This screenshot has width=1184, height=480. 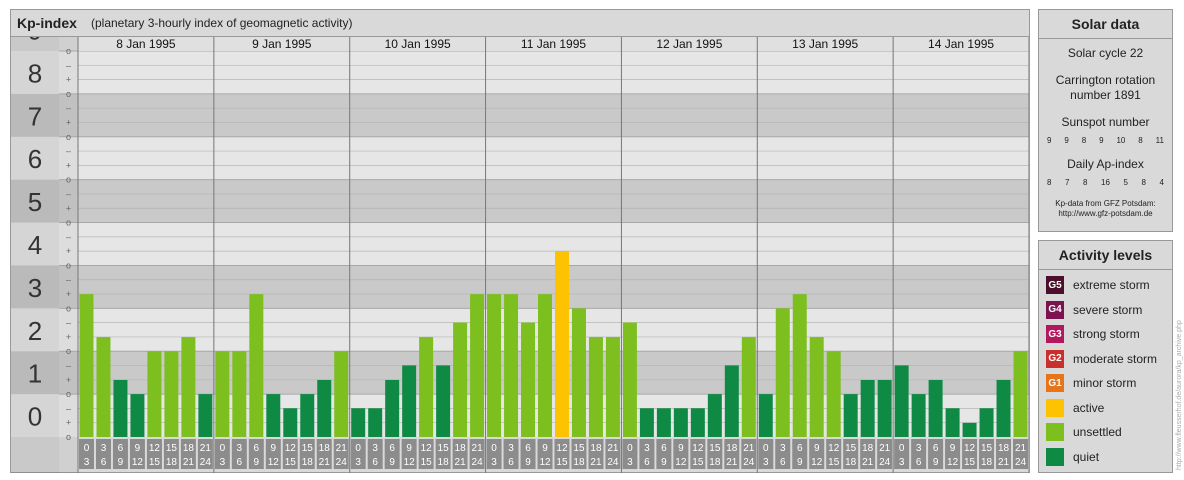 What do you see at coordinates (1055, 334) in the screenshot?
I see `level-swatch: G3` at bounding box center [1055, 334].